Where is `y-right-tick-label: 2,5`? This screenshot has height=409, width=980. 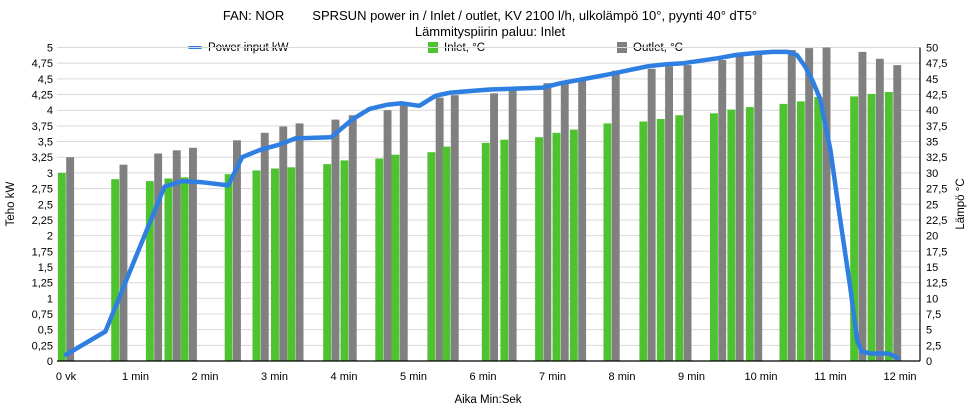
y-right-tick-label: 2,5 is located at coordinates (933, 346).